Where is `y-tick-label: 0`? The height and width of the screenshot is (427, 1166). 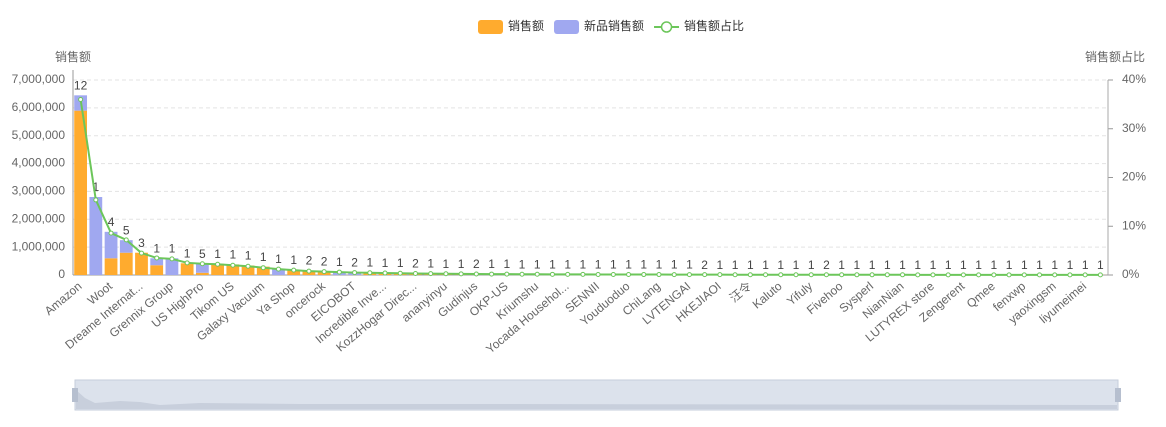
y-tick-label: 0 is located at coordinates (61, 274).